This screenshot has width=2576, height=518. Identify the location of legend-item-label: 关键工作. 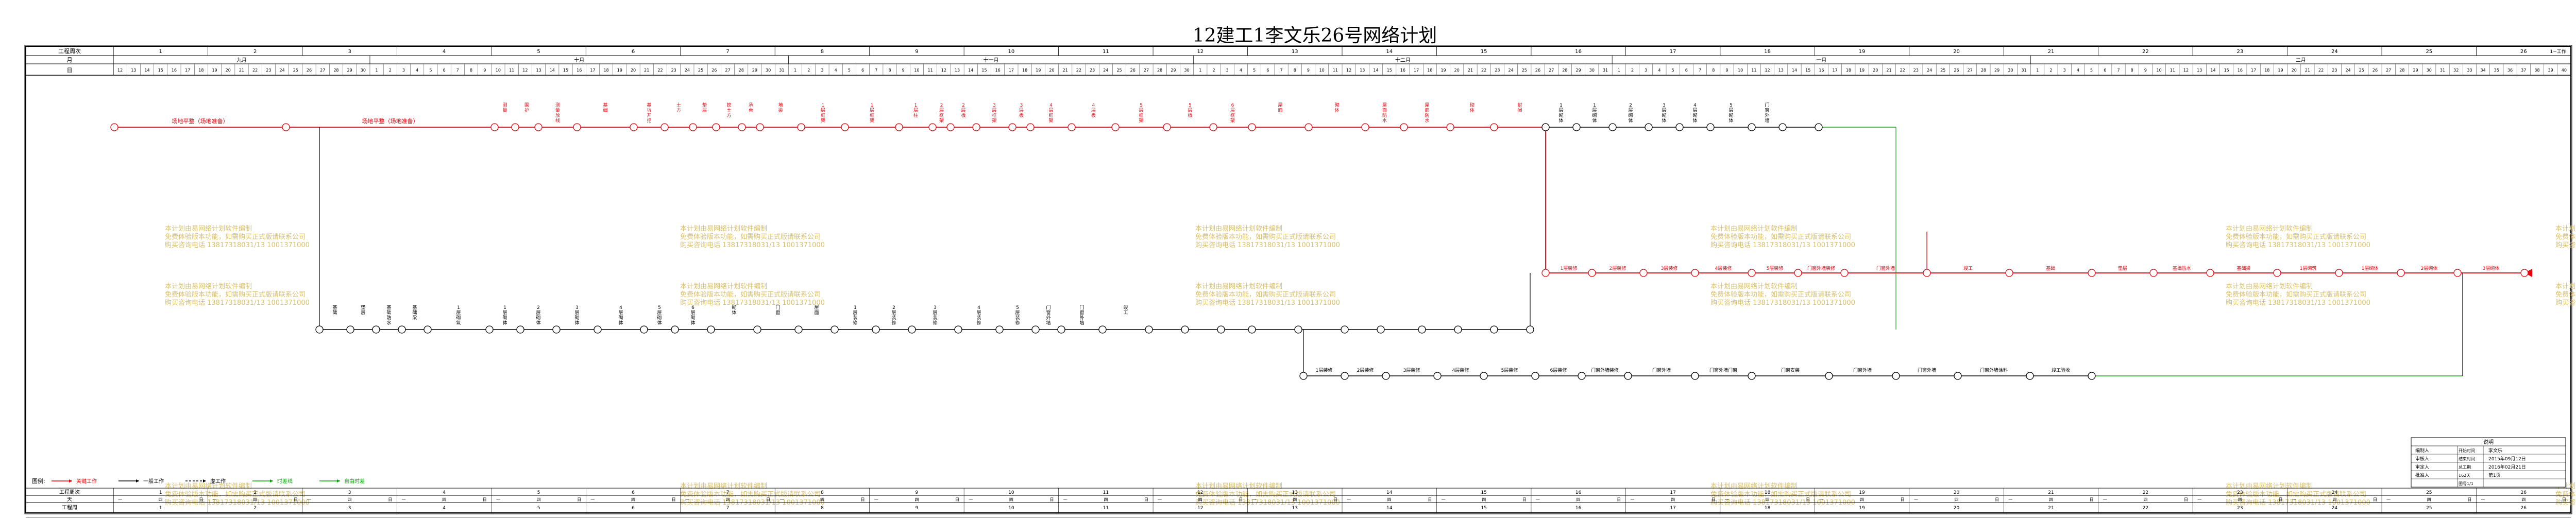
(86, 481).